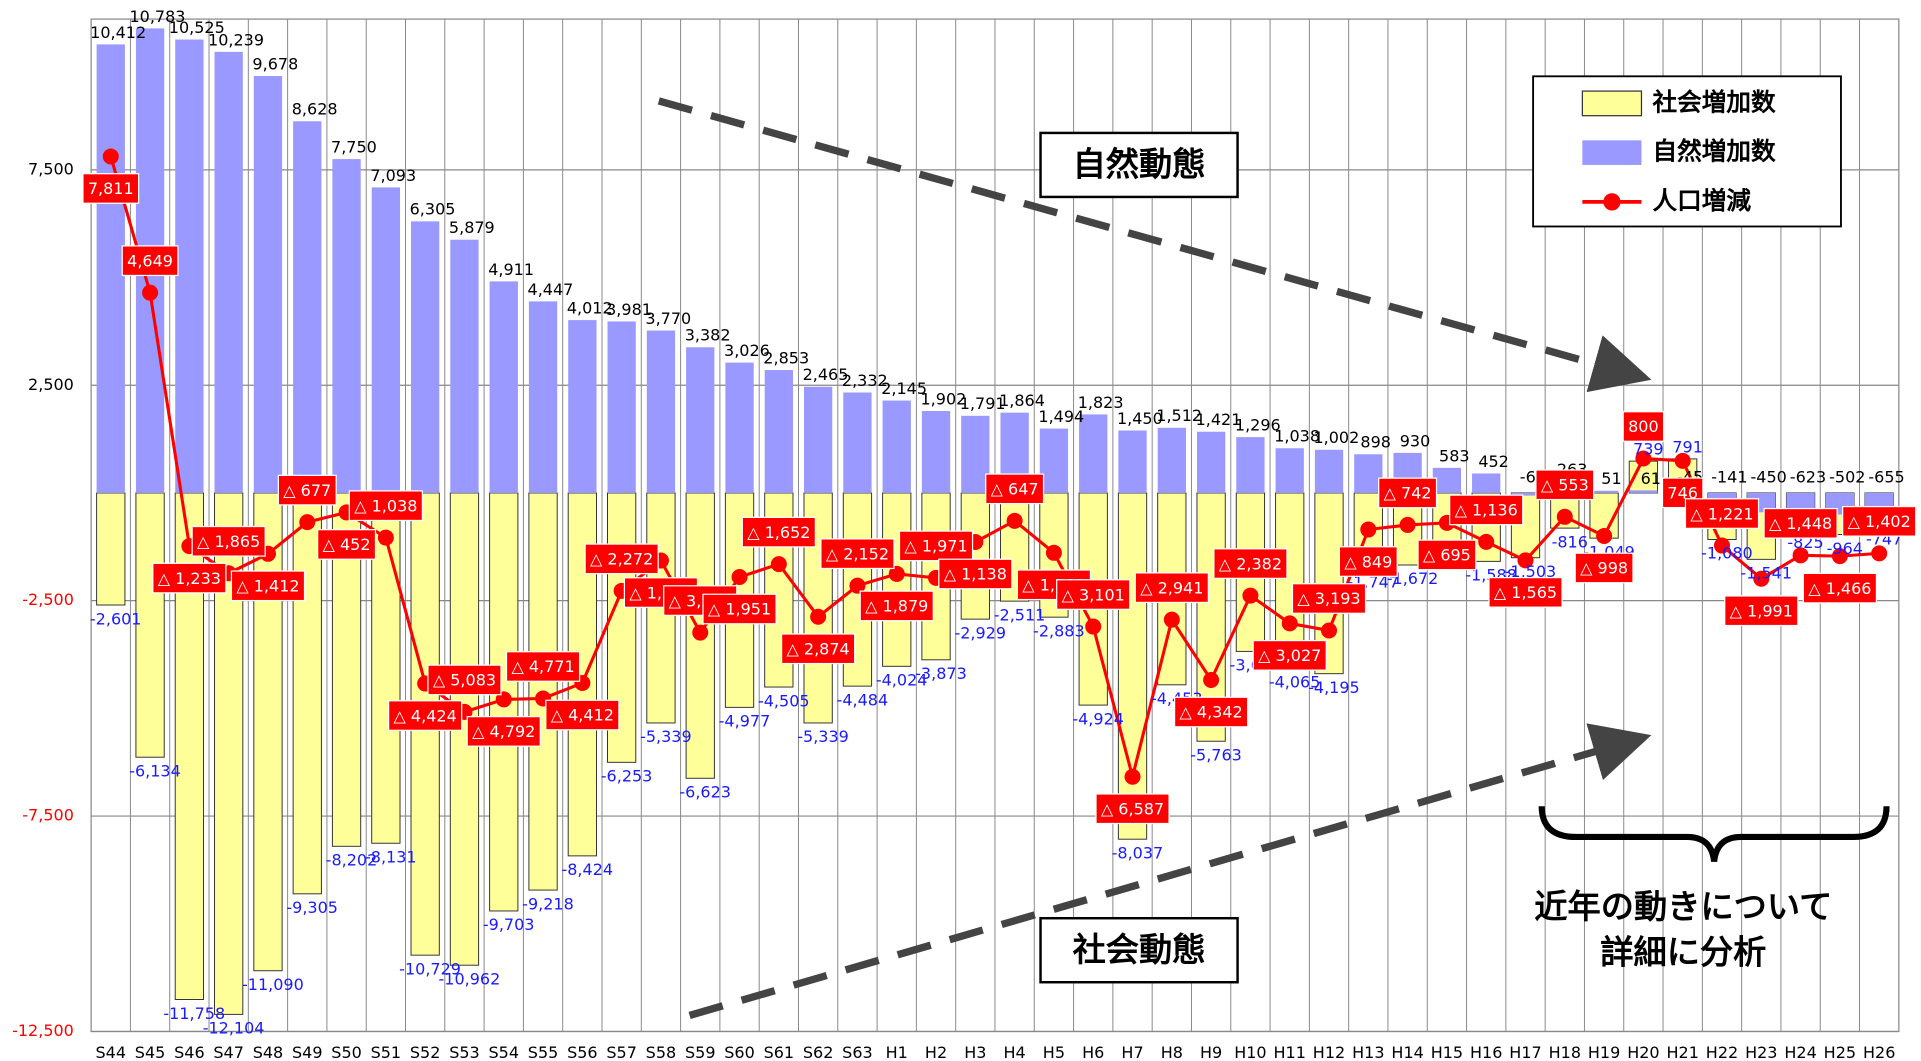 This screenshot has height=1061, width=1921. I want to click on legend-marker, so click(1612, 202).